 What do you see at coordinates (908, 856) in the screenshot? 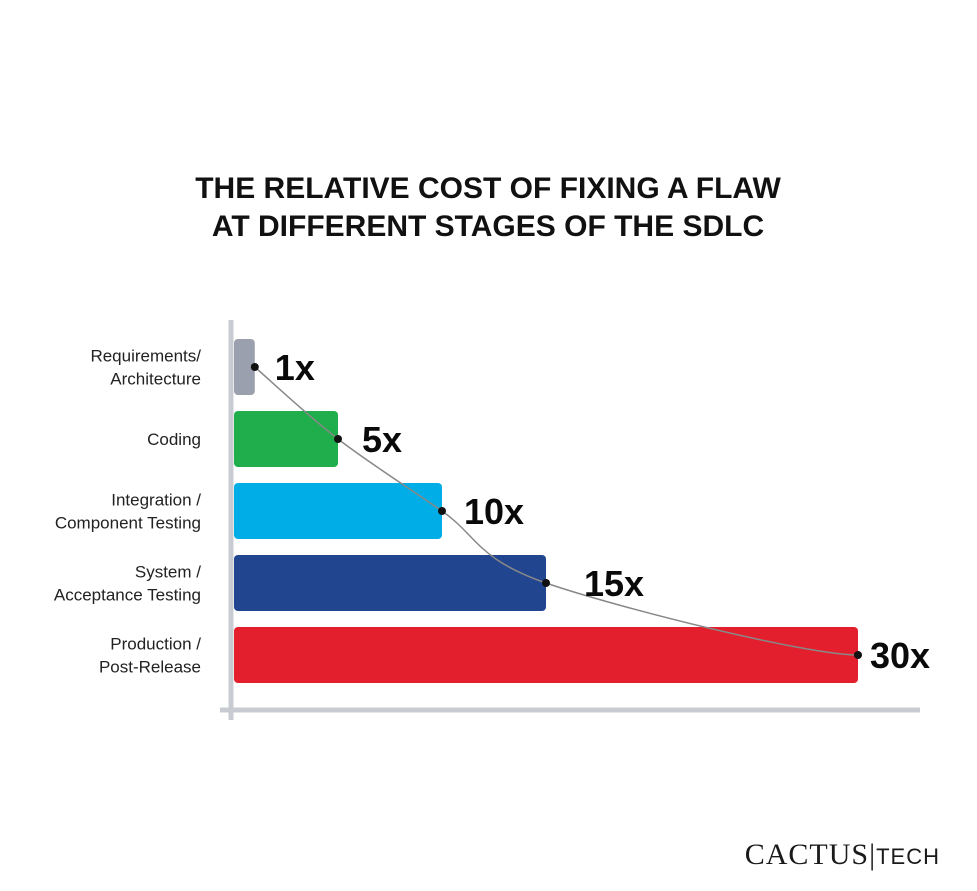
I see `logo-suffix: TECH` at bounding box center [908, 856].